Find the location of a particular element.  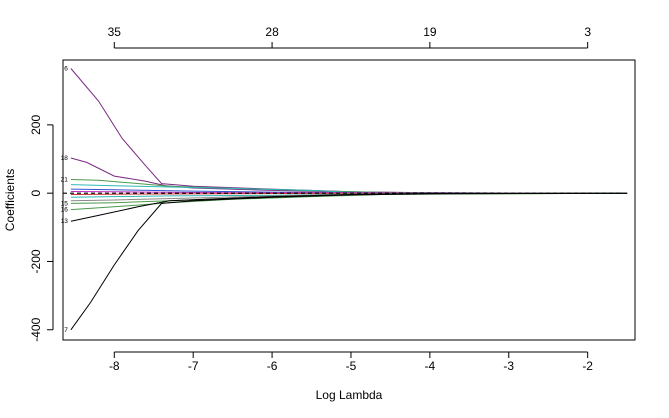

x-tick-label: -3 is located at coordinates (508, 366).